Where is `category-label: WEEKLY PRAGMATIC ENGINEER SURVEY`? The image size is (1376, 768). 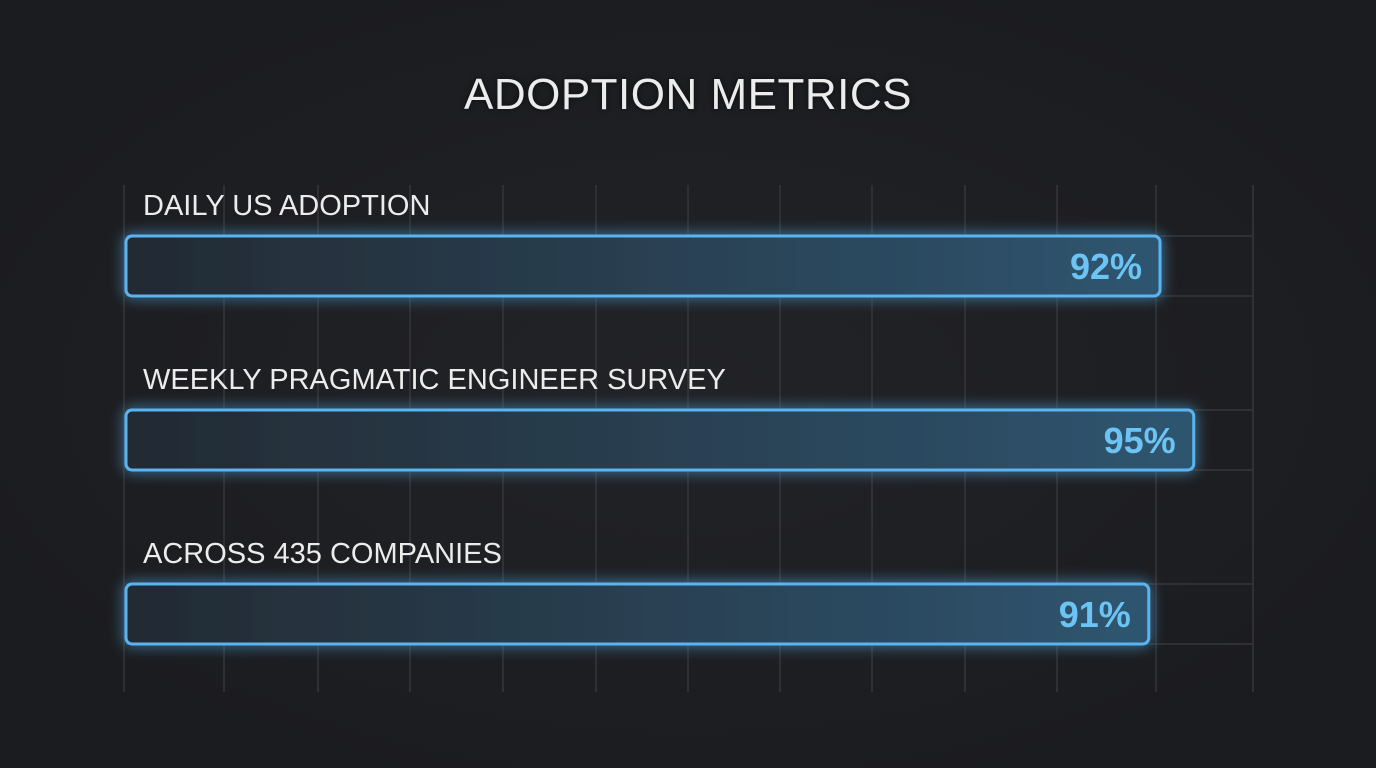 category-label: WEEKLY PRAGMATIC ENGINEER SURVEY is located at coordinates (434, 380).